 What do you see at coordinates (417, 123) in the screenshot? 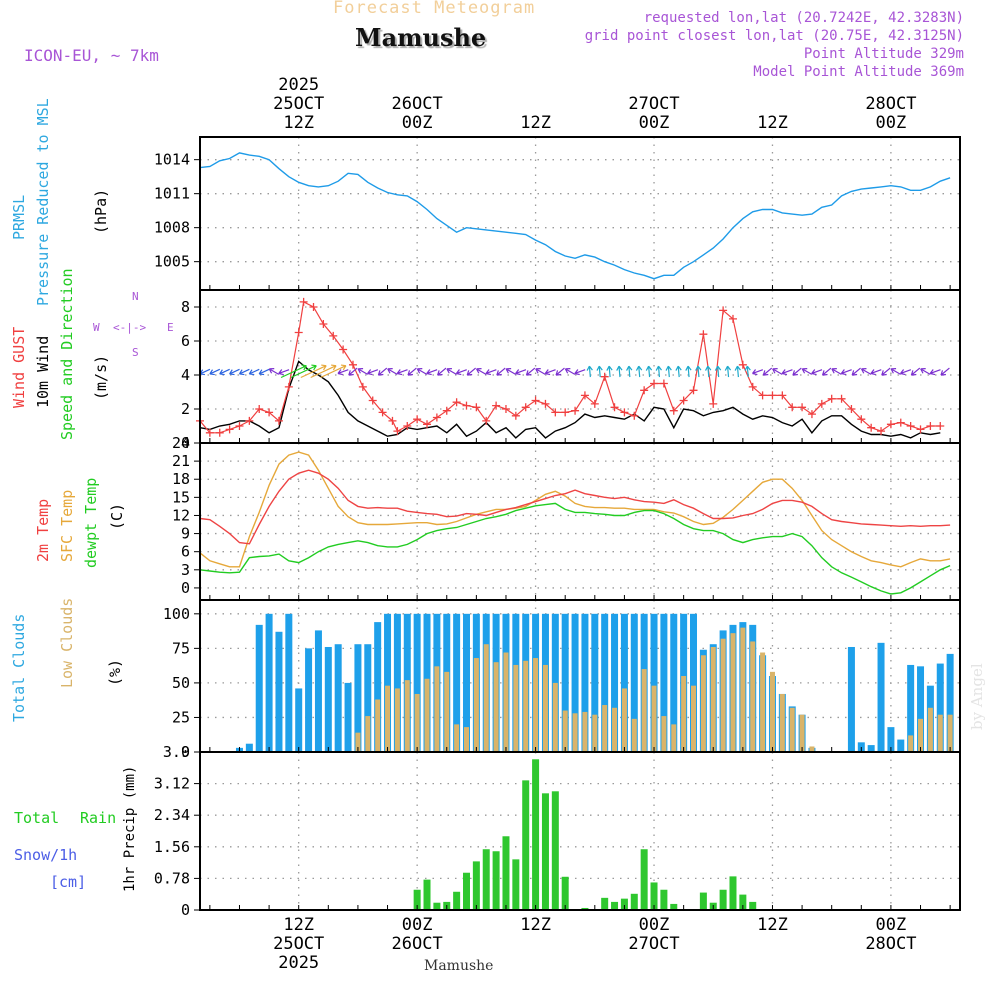
I see `top-time-label: 00Z` at bounding box center [417, 123].